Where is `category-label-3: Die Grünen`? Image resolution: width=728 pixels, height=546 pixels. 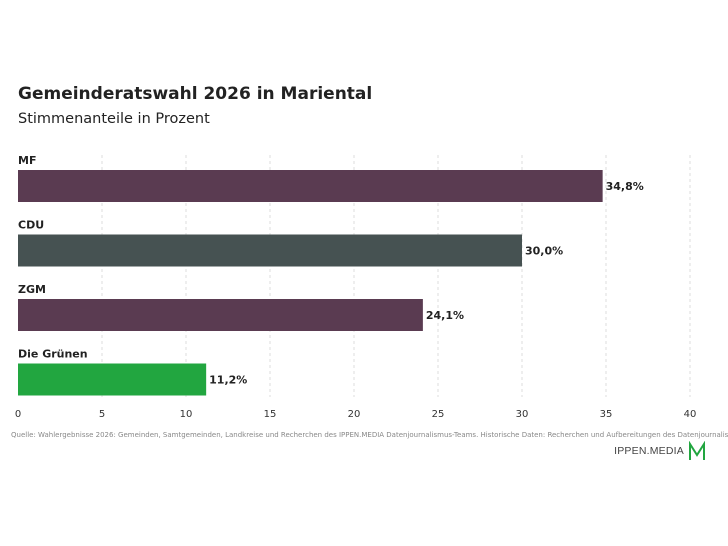
category-label-3: Die Grünen is located at coordinates (53, 354).